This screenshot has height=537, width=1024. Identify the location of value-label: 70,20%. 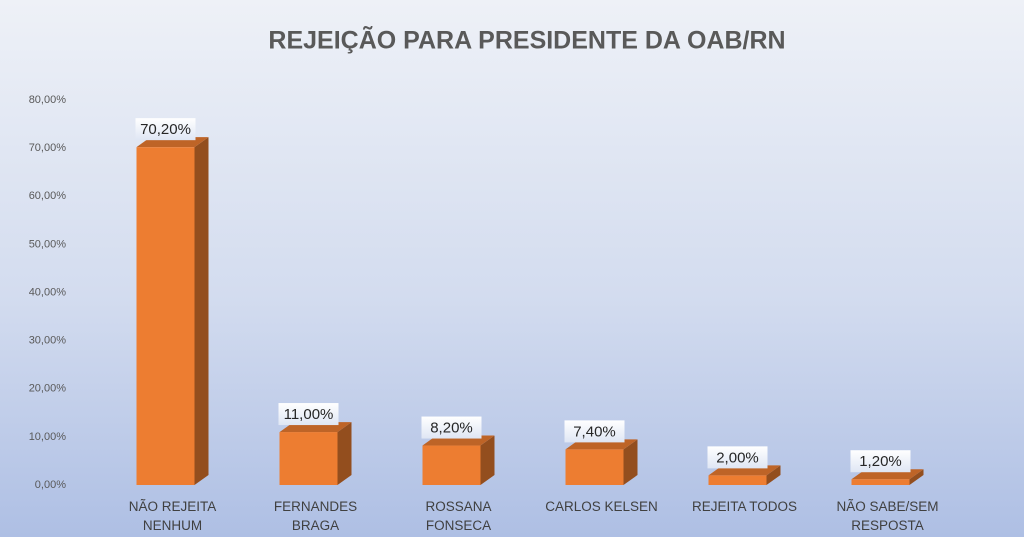
(165, 129).